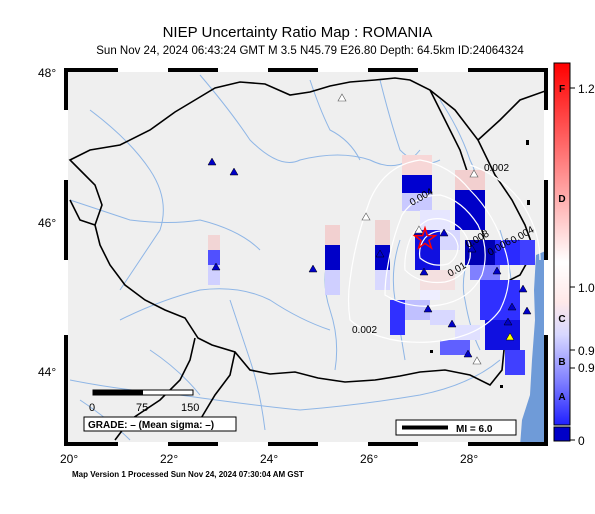 This screenshot has width=595, height=514. Describe the element at coordinates (510, 336) in the screenshot. I see `intensity-station` at that location.